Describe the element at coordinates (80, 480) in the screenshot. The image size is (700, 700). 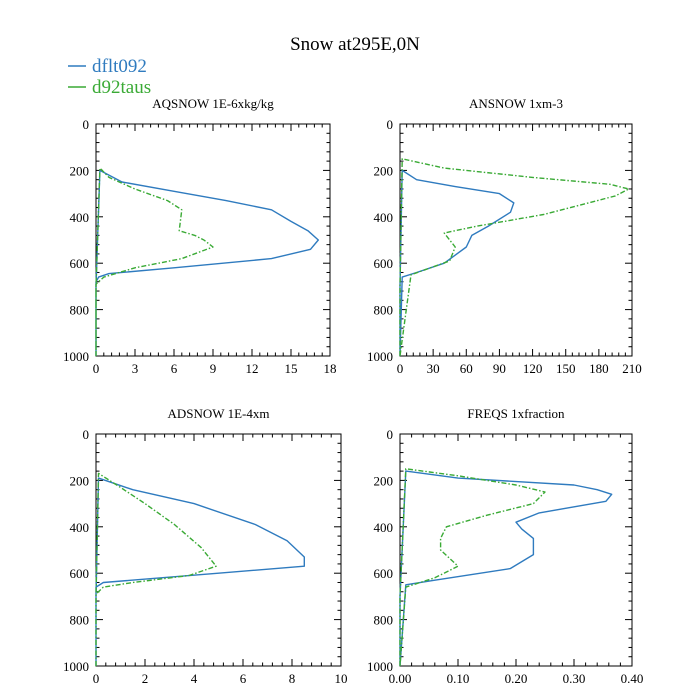
I see `adsnow-ytick-label: 200` at that location.